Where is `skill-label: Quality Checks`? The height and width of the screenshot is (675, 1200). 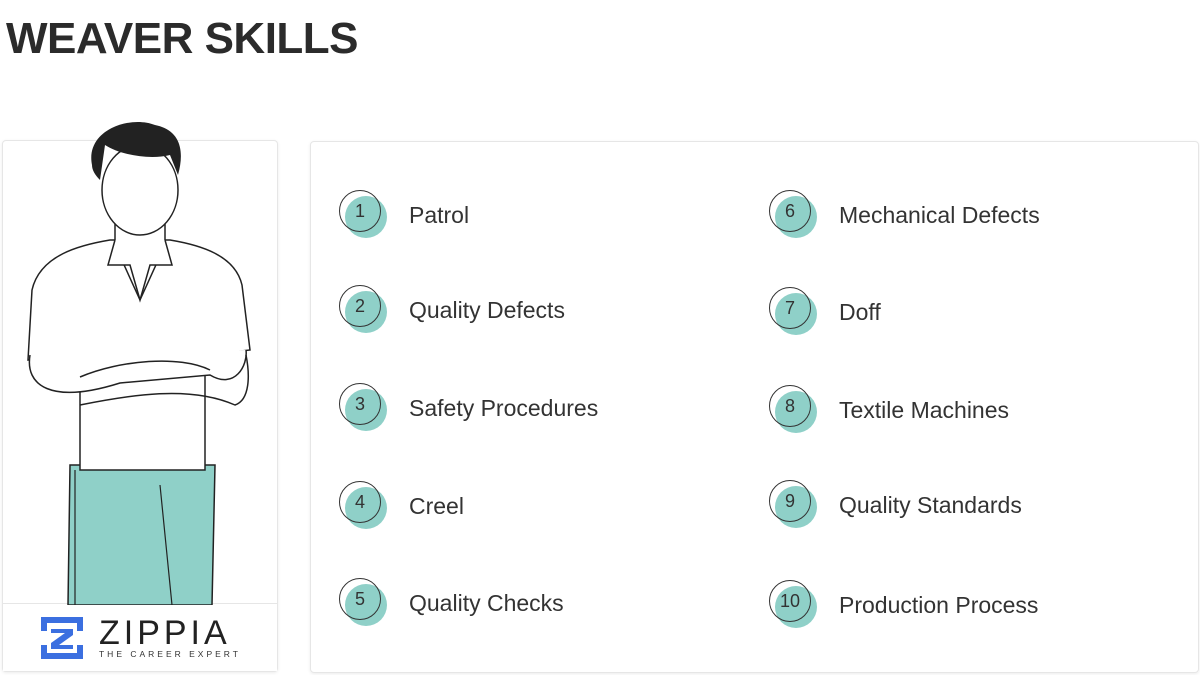 skill-label: Quality Checks is located at coordinates (486, 602).